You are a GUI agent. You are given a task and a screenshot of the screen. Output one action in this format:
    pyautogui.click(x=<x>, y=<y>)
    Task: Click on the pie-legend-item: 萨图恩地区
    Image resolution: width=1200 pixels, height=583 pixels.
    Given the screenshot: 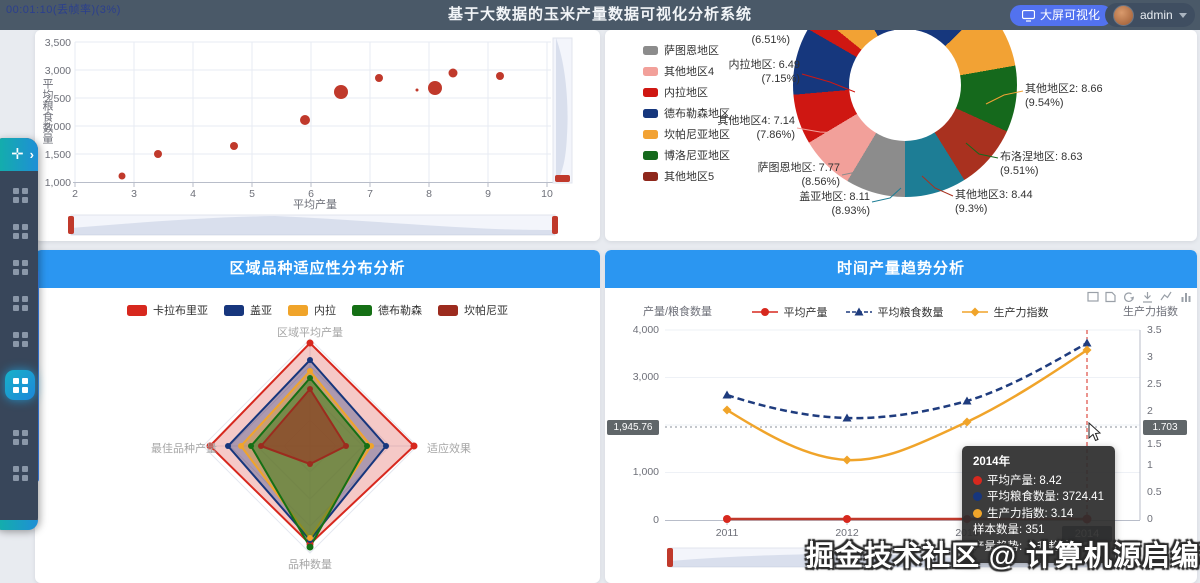 What is the action you would take?
    pyautogui.click(x=686, y=50)
    